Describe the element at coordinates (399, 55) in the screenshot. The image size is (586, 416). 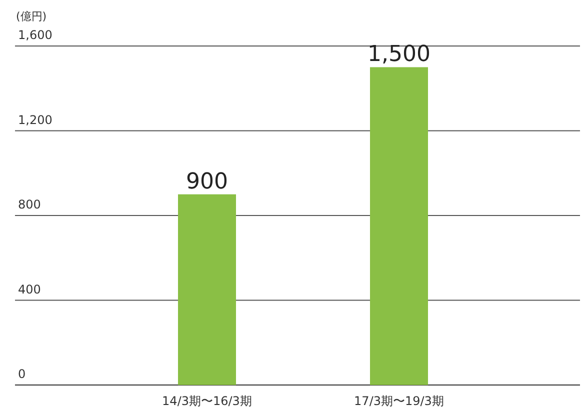
I see `data-label: 1,500` at that location.